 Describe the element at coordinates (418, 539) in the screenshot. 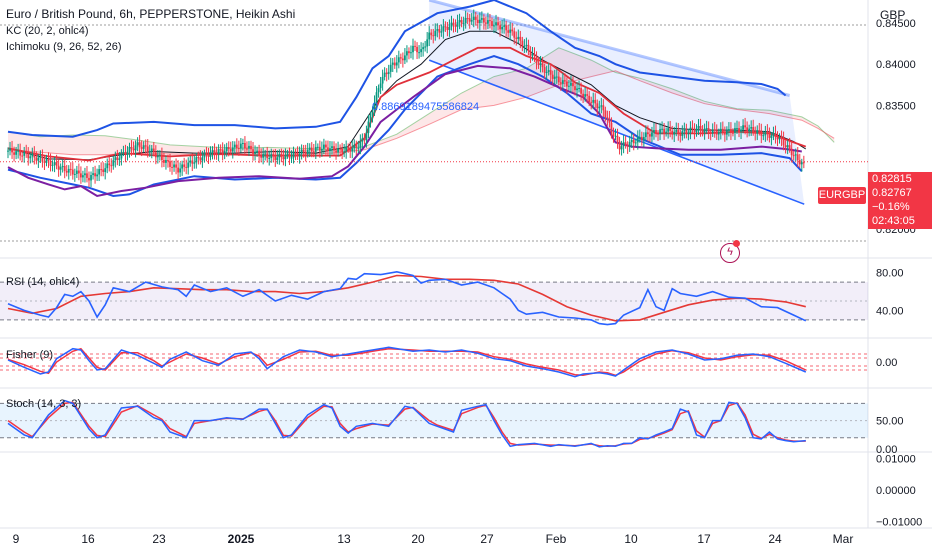

I see `time-axis-label: 20` at that location.